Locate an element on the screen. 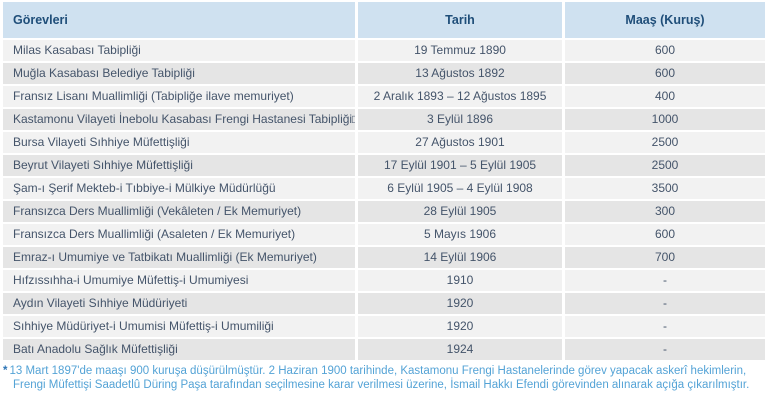 The width and height of the screenshot is (768, 406). maas-cell: 400 is located at coordinates (665, 96).